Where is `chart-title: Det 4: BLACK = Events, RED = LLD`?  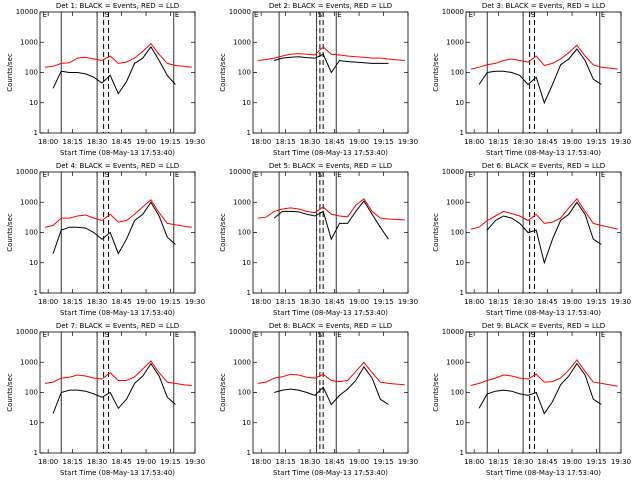
chart-title: Det 4: BLACK = Events, RED = LLD is located at coordinates (117, 166).